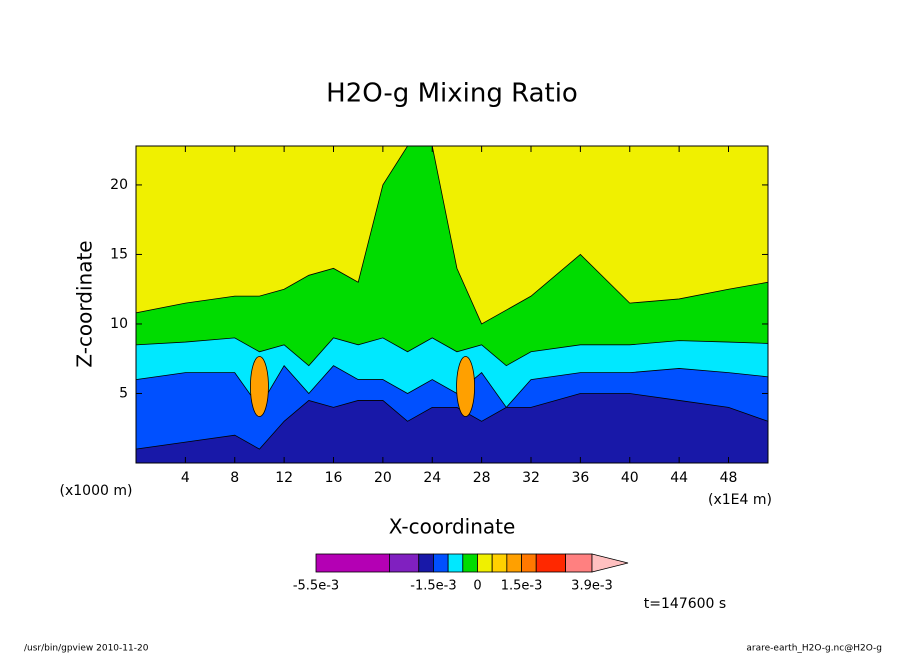  What do you see at coordinates (432, 478) in the screenshot?
I see `x-tick-label: 24` at bounding box center [432, 478].